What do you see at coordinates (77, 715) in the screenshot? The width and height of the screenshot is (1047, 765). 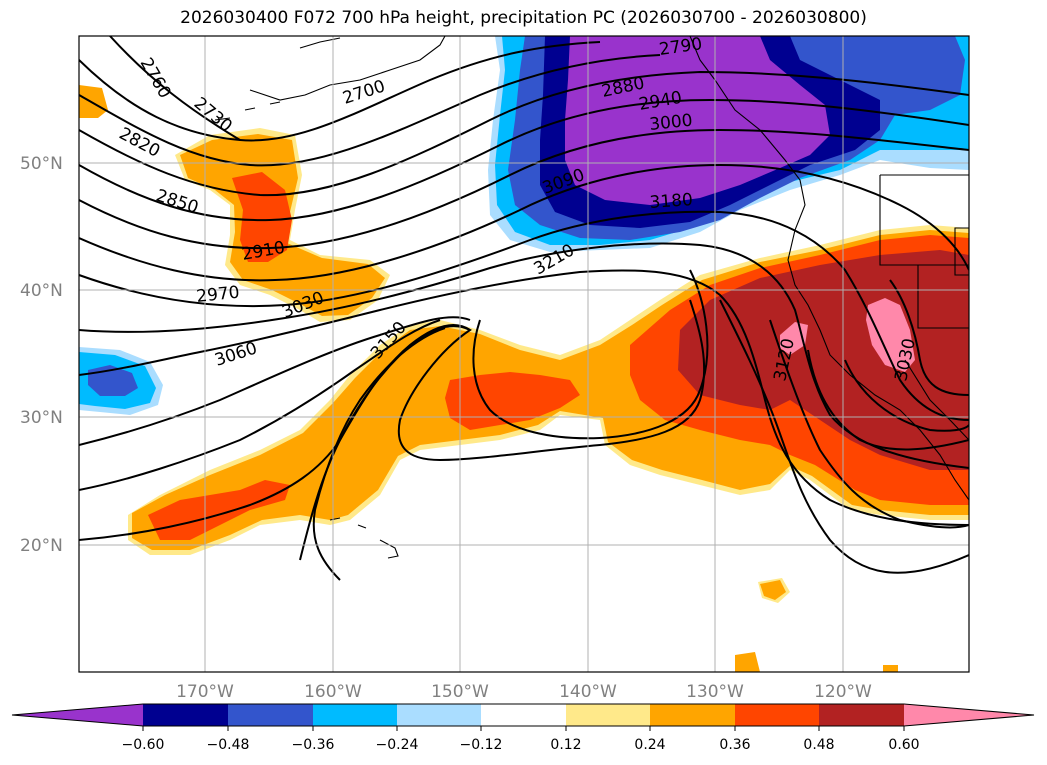 I see `colorbar-extend-low` at bounding box center [77, 715].